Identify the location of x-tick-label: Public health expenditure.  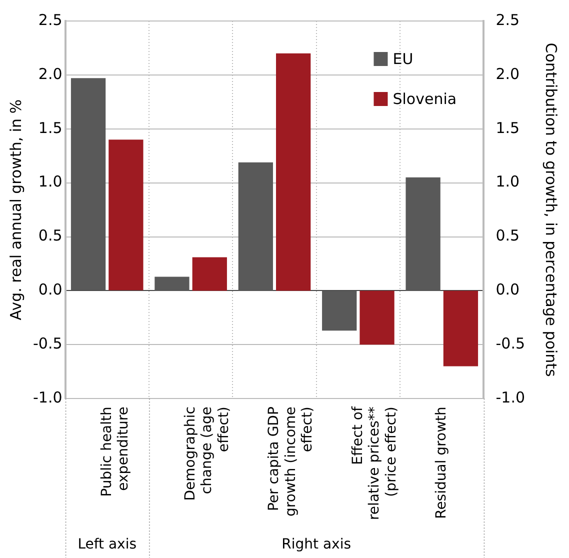
(115, 451).